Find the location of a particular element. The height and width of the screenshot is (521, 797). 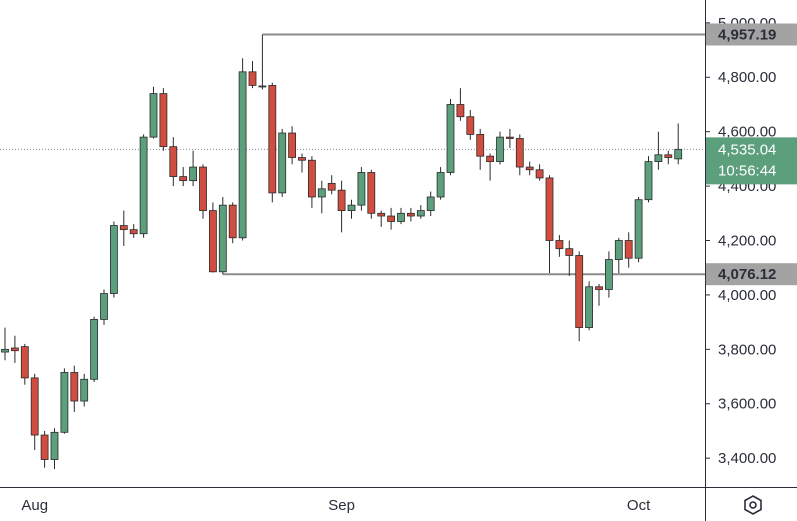

settings-circle is located at coordinates (753, 505).